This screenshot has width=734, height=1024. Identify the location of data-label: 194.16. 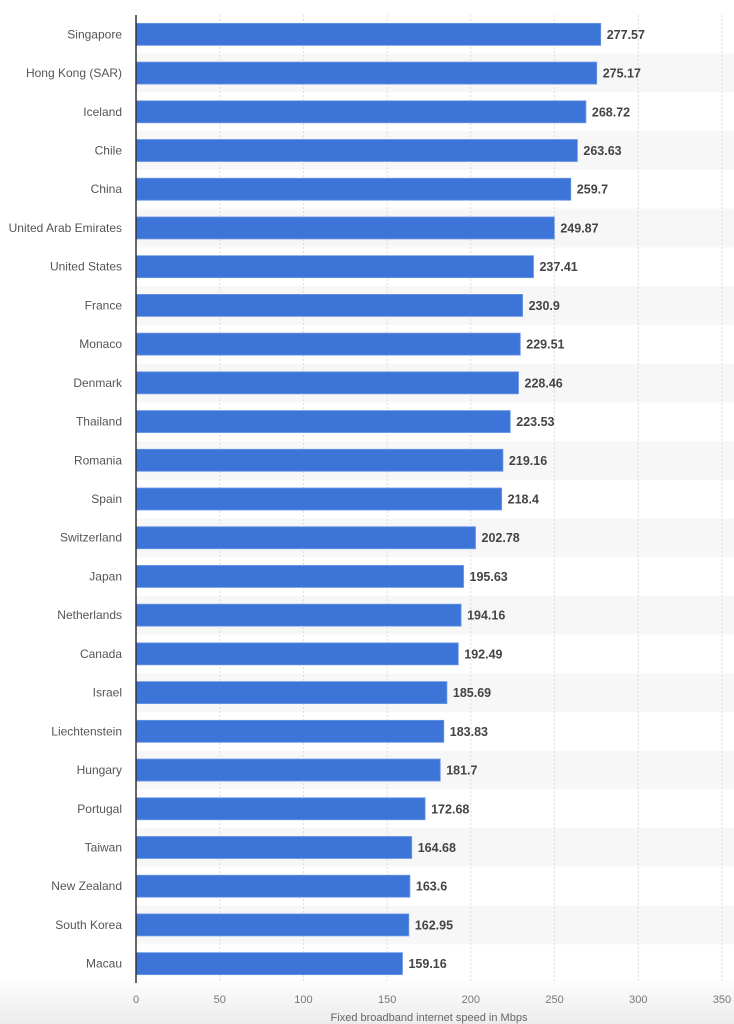
(486, 616).